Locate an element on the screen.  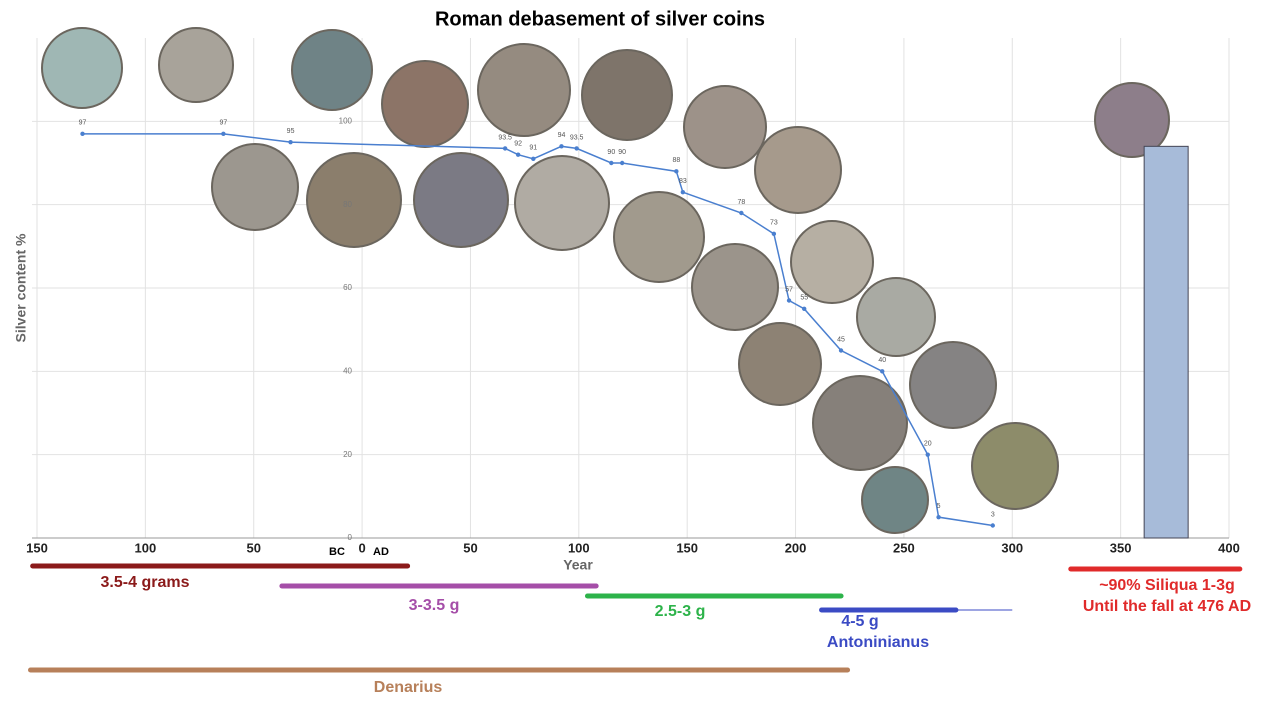
data-label: 3 is located at coordinates (993, 514).